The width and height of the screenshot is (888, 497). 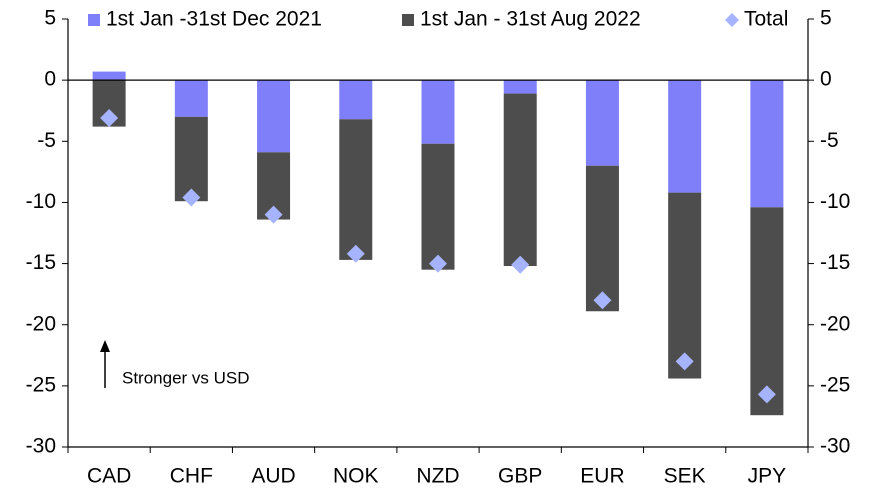 I want to click on legend-label: 1st Jan -31st Dec 2021, so click(x=214, y=19).